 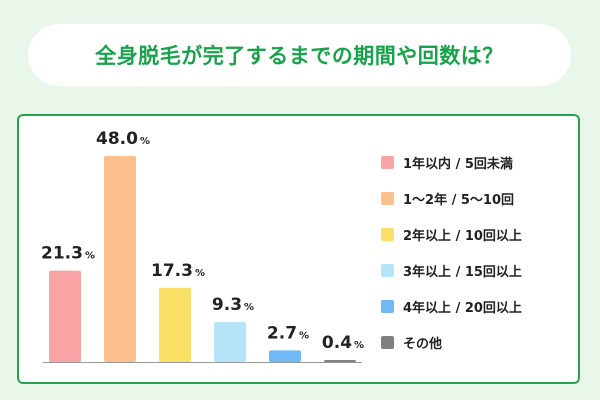 I want to click on legend-label-4: 3年以上 / 15回以上, so click(x=462, y=272).